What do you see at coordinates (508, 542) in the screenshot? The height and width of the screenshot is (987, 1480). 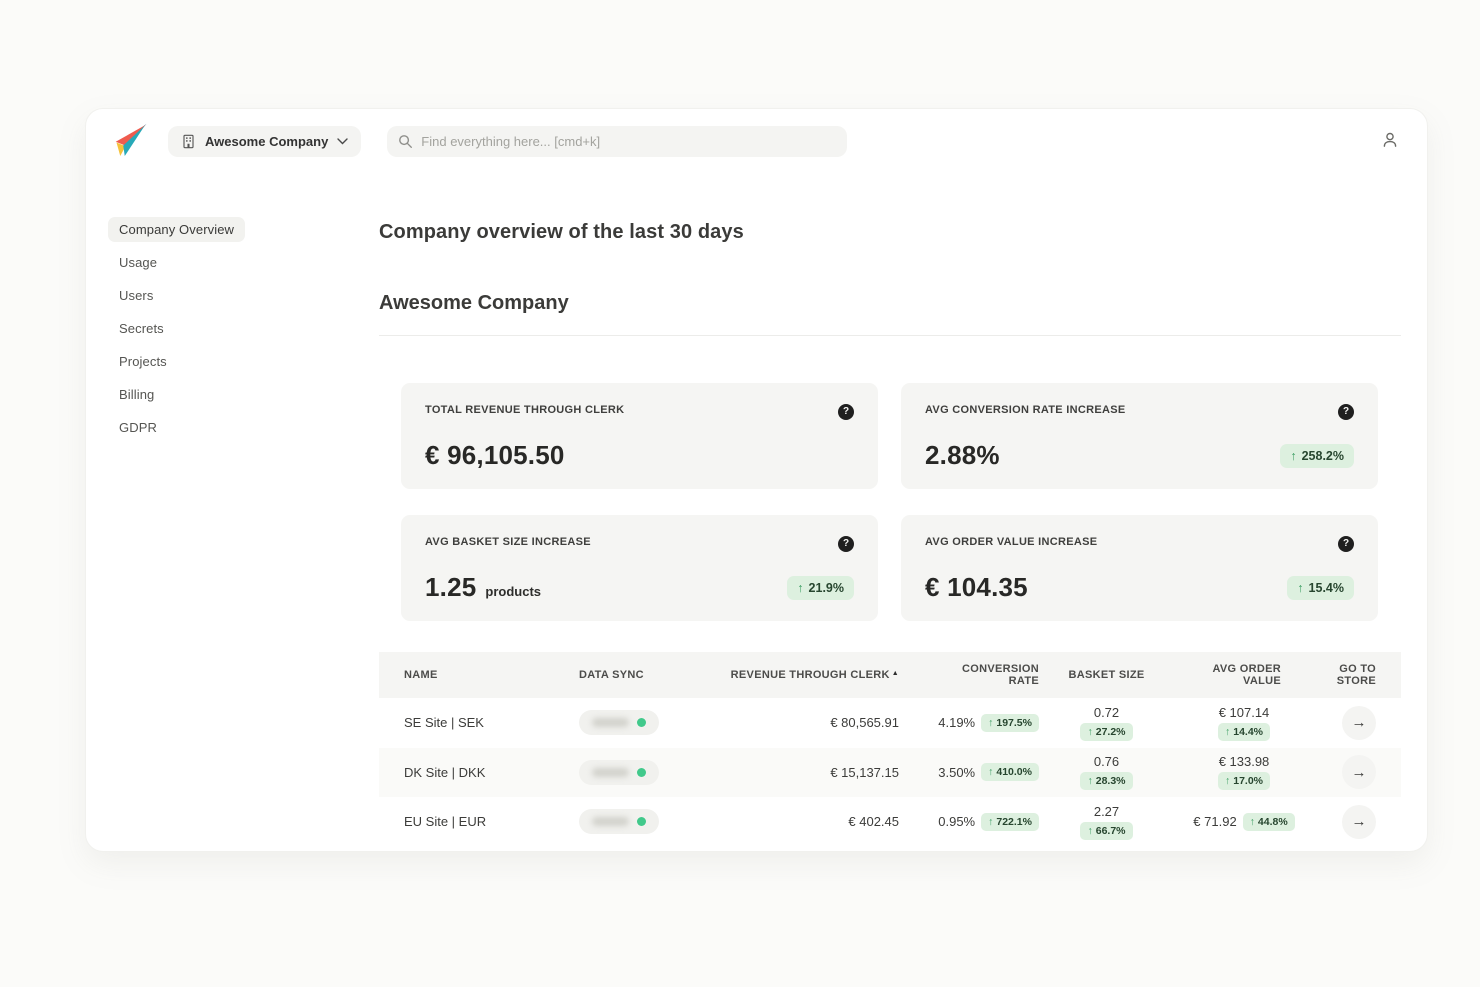 I see `metric-card-label: AVG BASKET SIZE INCREASE` at bounding box center [508, 542].